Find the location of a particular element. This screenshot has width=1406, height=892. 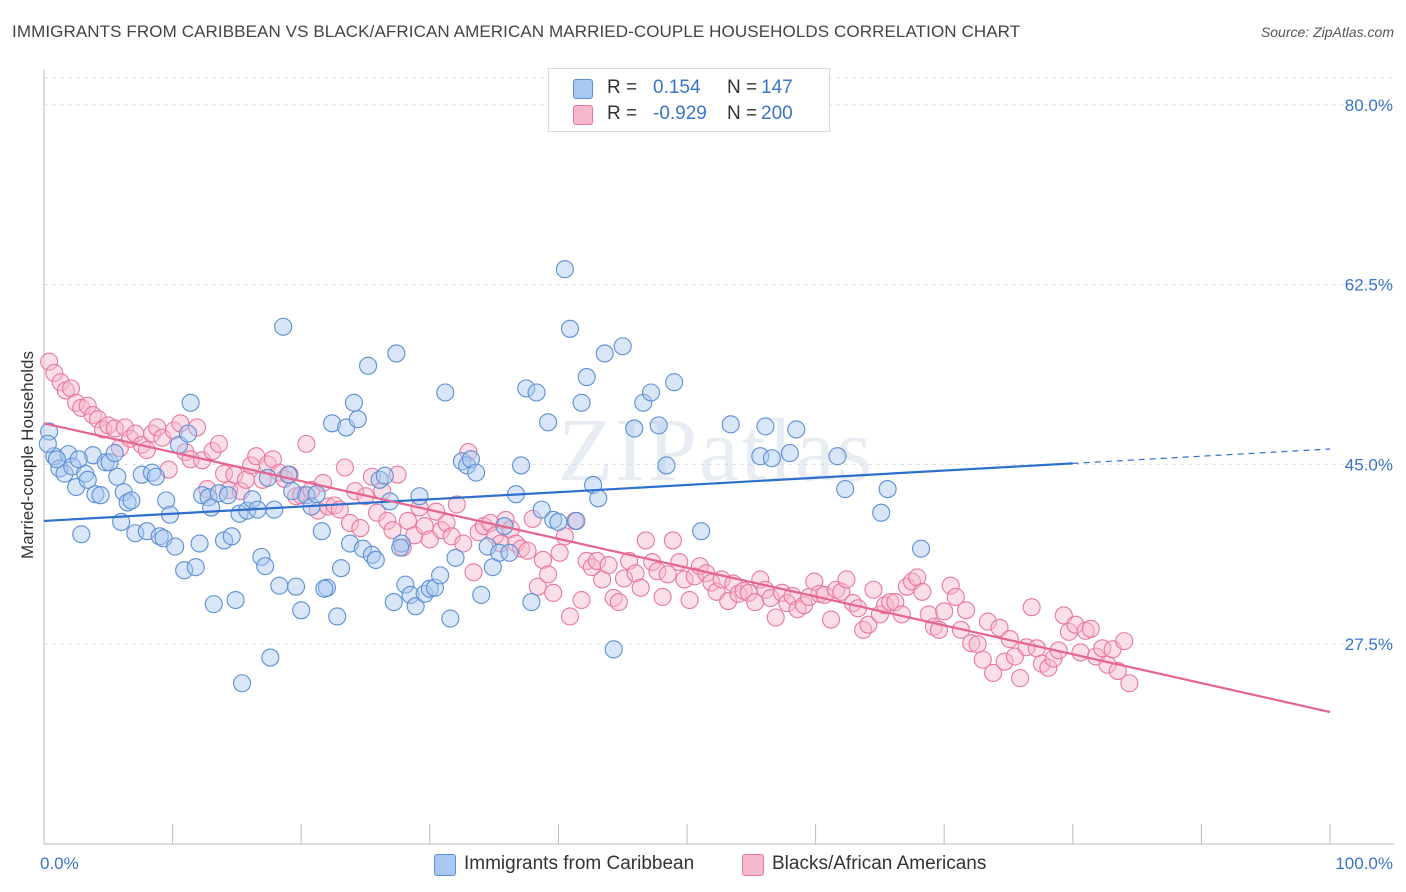

y-axis-label: Married-couple Households is located at coordinates (27, 455).